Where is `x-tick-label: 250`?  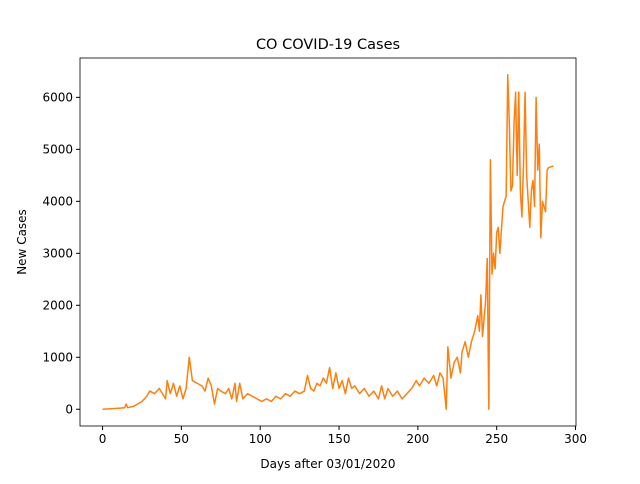 x-tick-label: 250 is located at coordinates (496, 439).